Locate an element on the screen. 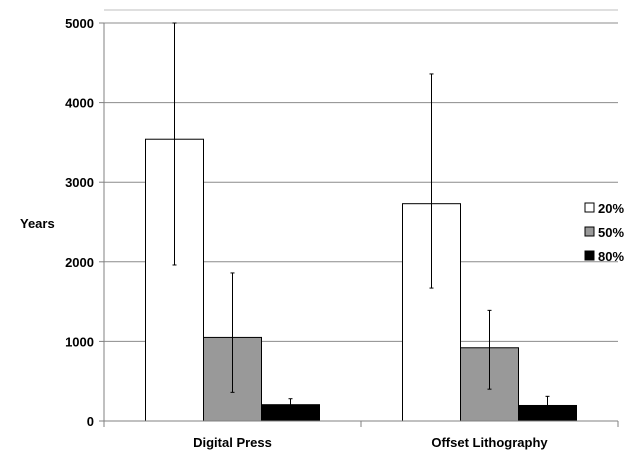 This screenshot has width=626, height=465. legend-label: 80% is located at coordinates (611, 256).